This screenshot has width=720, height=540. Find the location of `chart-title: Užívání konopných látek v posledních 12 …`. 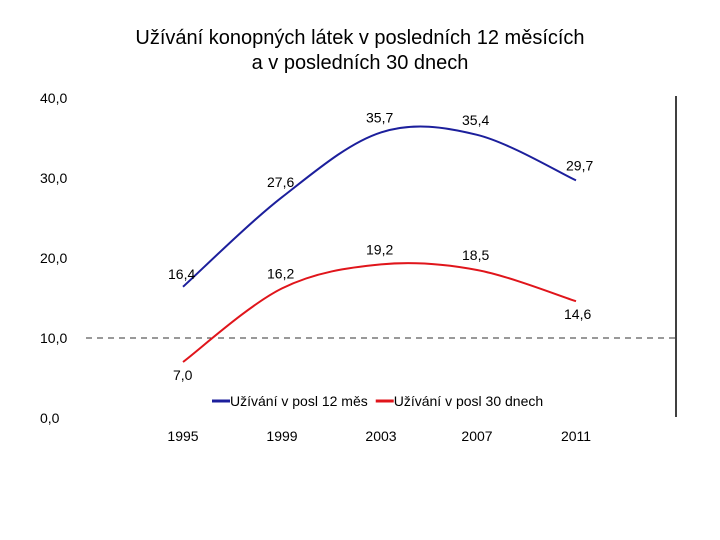

chart-title: Užívání konopných látek v posledních 12 … is located at coordinates (360, 51).